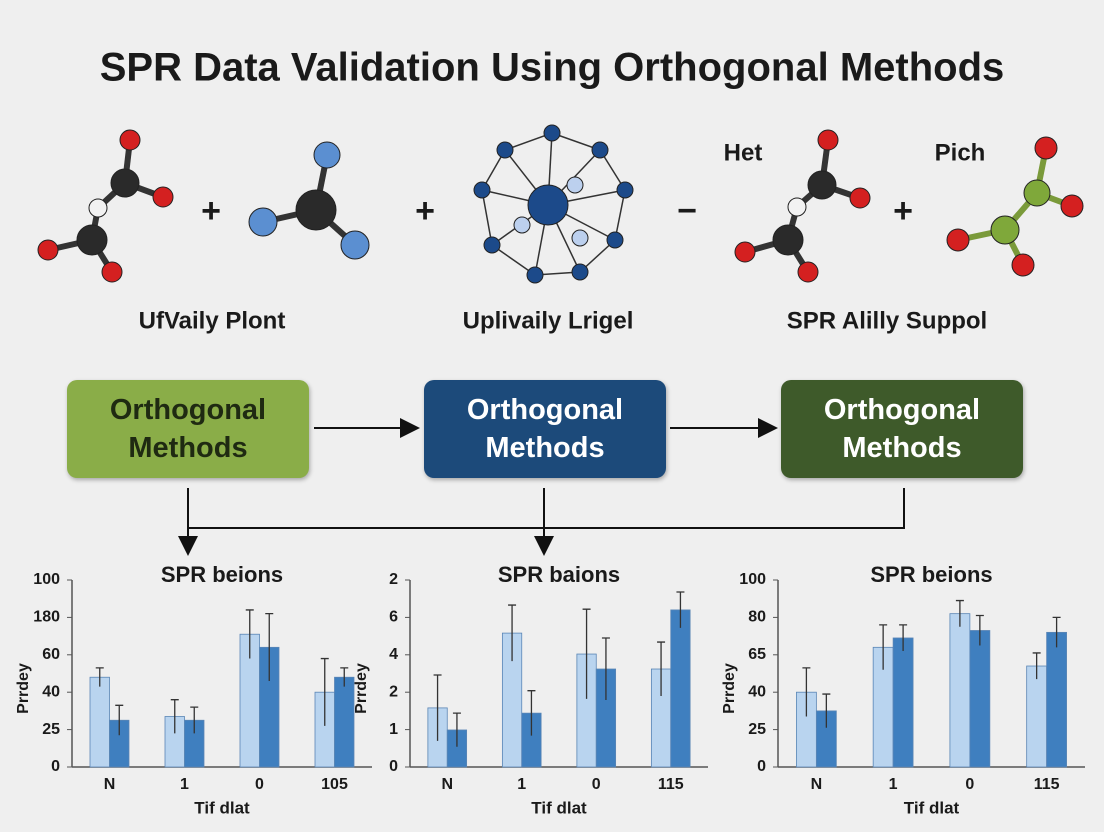 The image size is (1104, 832). What do you see at coordinates (687, 211) in the screenshot?
I see `operator: −` at bounding box center [687, 211].